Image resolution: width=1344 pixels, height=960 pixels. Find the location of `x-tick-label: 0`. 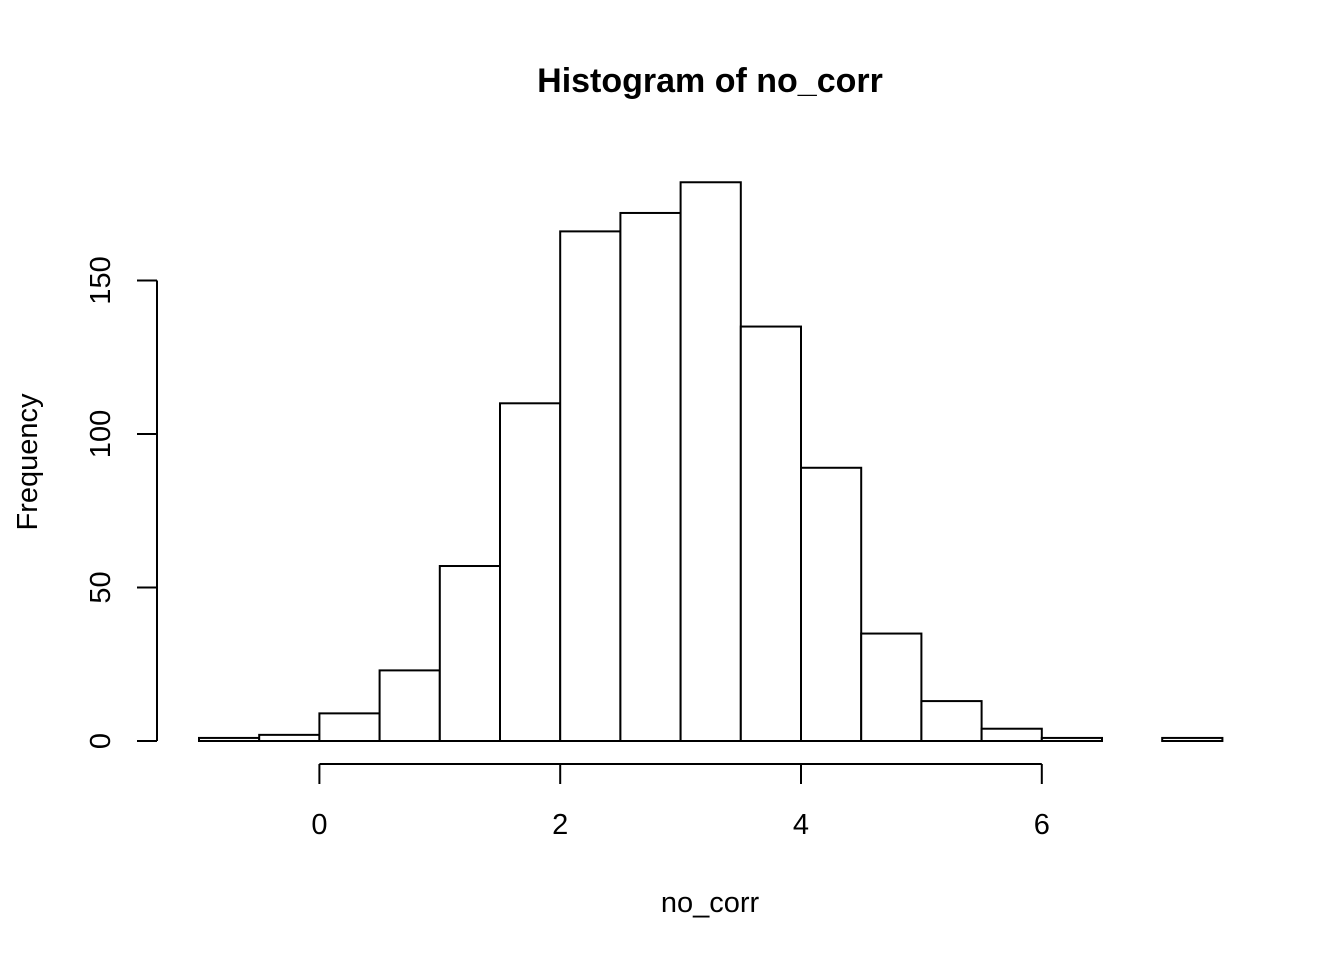

x-tick-label: 0 is located at coordinates (319, 825).